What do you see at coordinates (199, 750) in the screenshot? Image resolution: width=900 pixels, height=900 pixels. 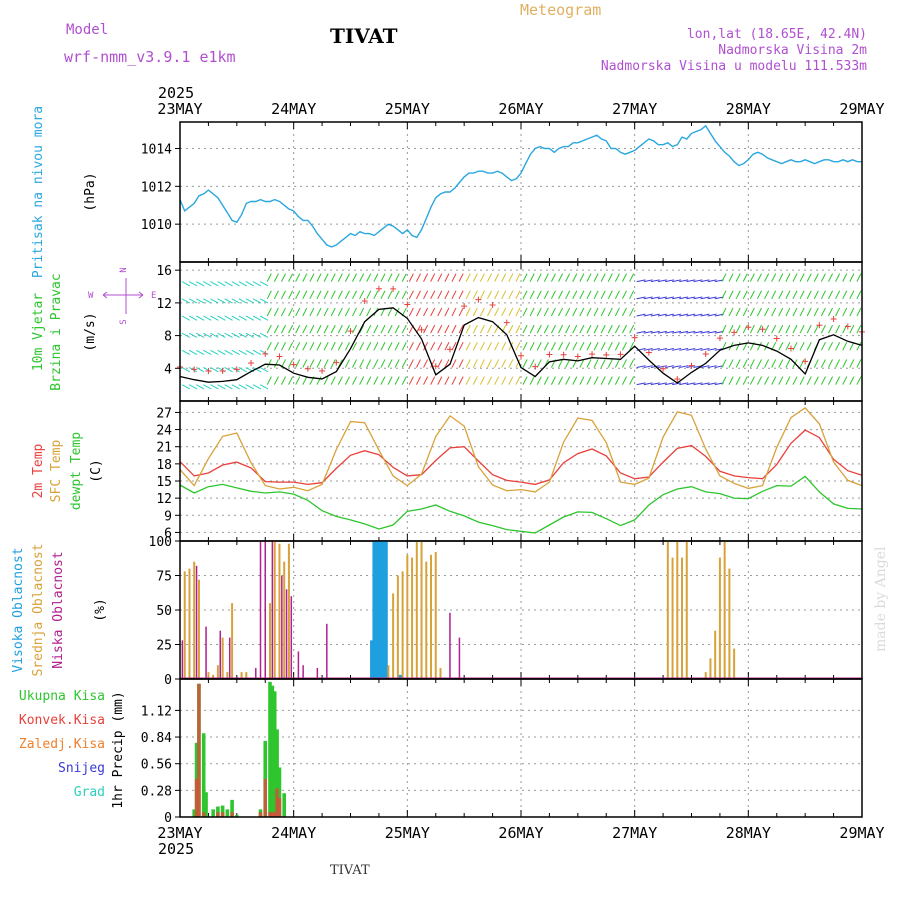 I see `precip-bar-konvek` at bounding box center [199, 750].